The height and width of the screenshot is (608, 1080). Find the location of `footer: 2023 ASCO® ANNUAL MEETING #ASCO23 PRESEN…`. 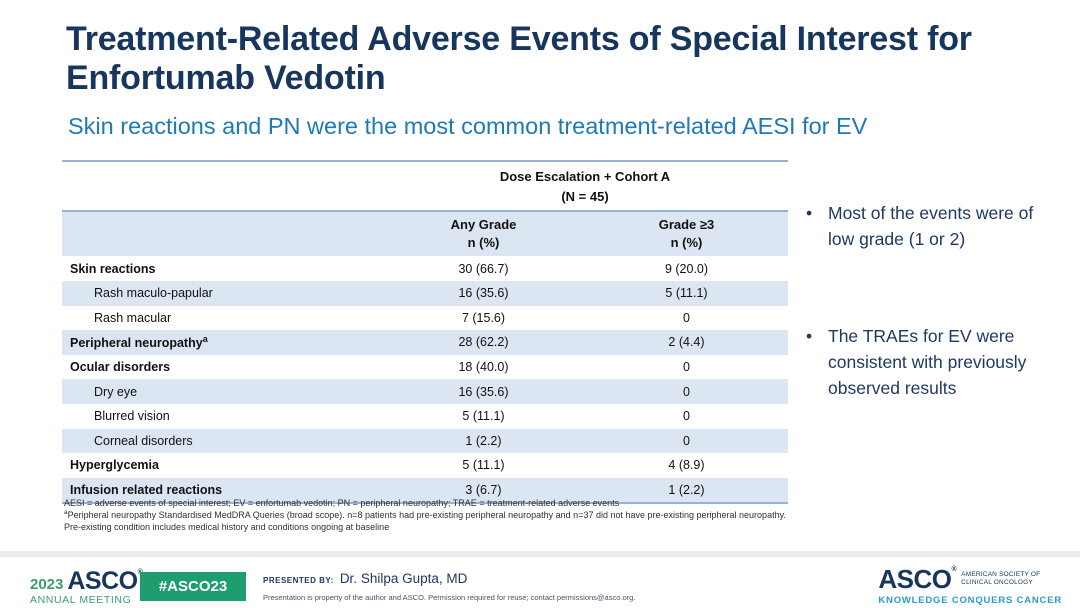

footer: 2023 ASCO® ANNUAL MEETING #ASCO23 PRESEN… is located at coordinates (540, 584).